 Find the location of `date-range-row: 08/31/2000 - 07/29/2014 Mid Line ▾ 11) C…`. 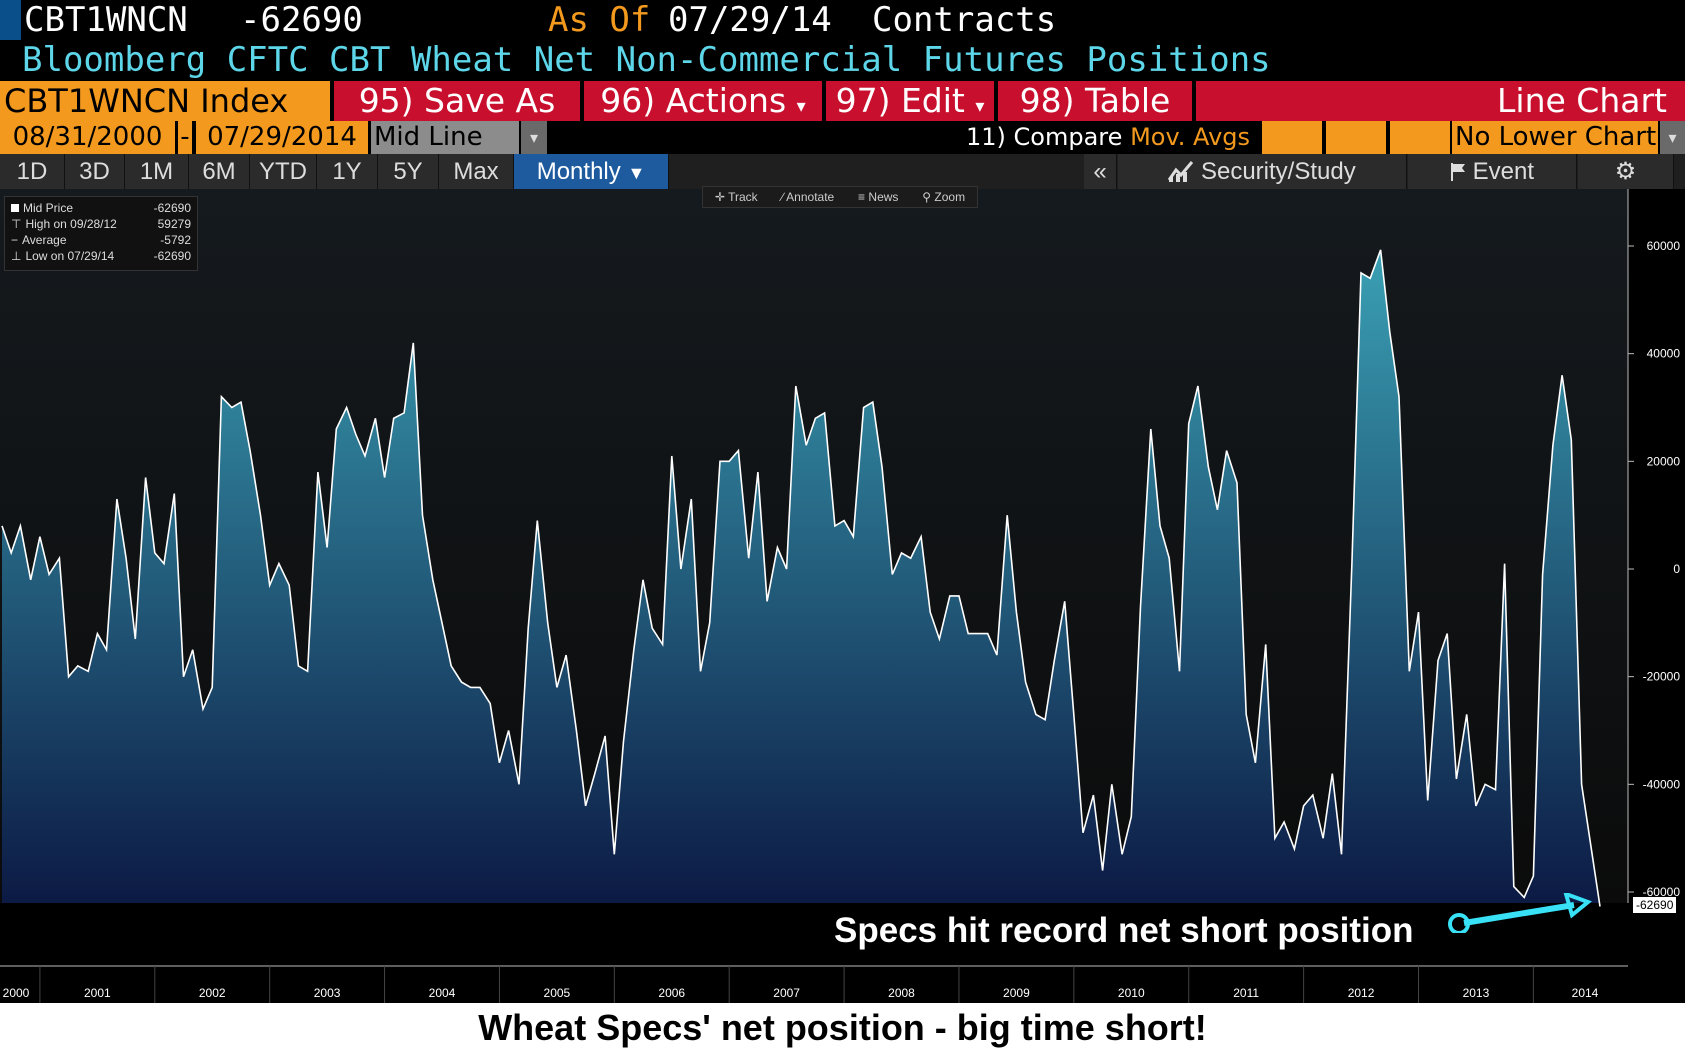

date-range-row: 08/31/2000 - 07/29/2014 Mid Line ▾ 11) C… is located at coordinates (842, 137).